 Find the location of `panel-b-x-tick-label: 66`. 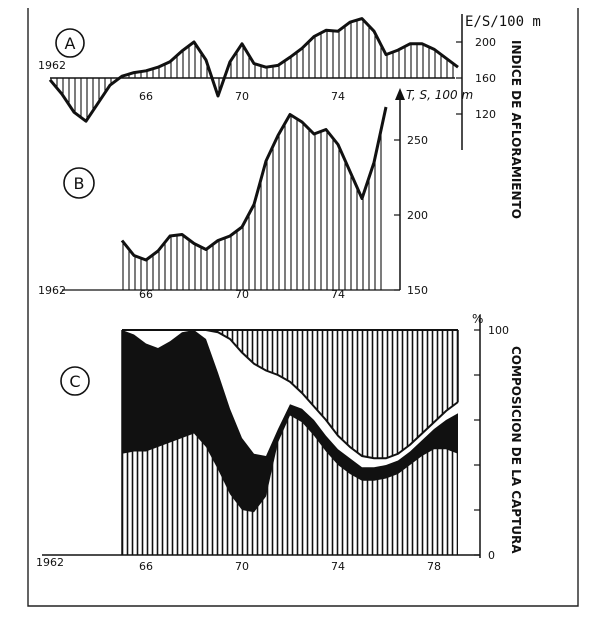

panel-b-x-tick-label: 66 is located at coordinates (146, 294).